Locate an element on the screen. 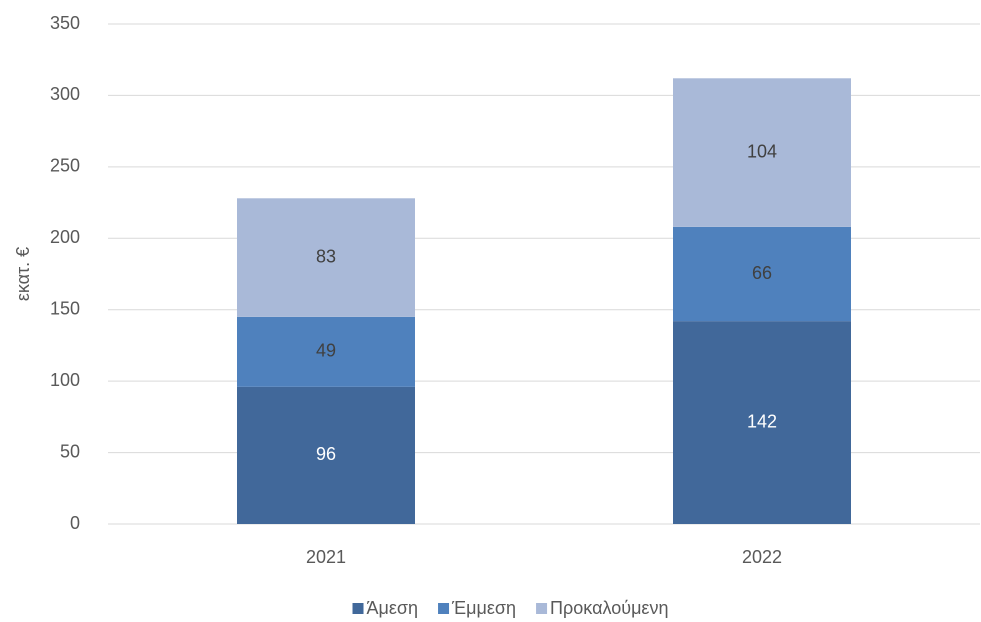 Image resolution: width=981 pixels, height=622 pixels. legend-label: Άμεση is located at coordinates (393, 608).